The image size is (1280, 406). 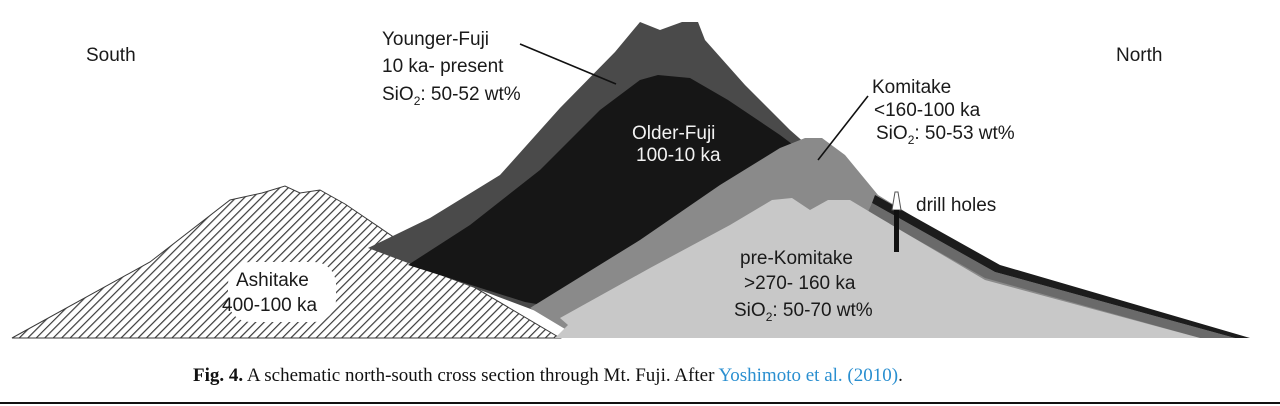 What do you see at coordinates (796, 258) in the screenshot?
I see `pre-komitake-name: pre-Komitake` at bounding box center [796, 258].